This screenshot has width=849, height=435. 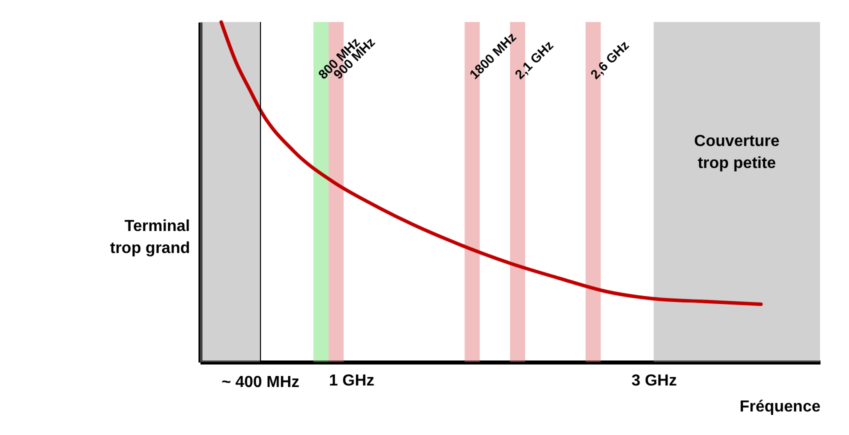 I want to click on band-label: Couverture trop petite, so click(x=737, y=152).